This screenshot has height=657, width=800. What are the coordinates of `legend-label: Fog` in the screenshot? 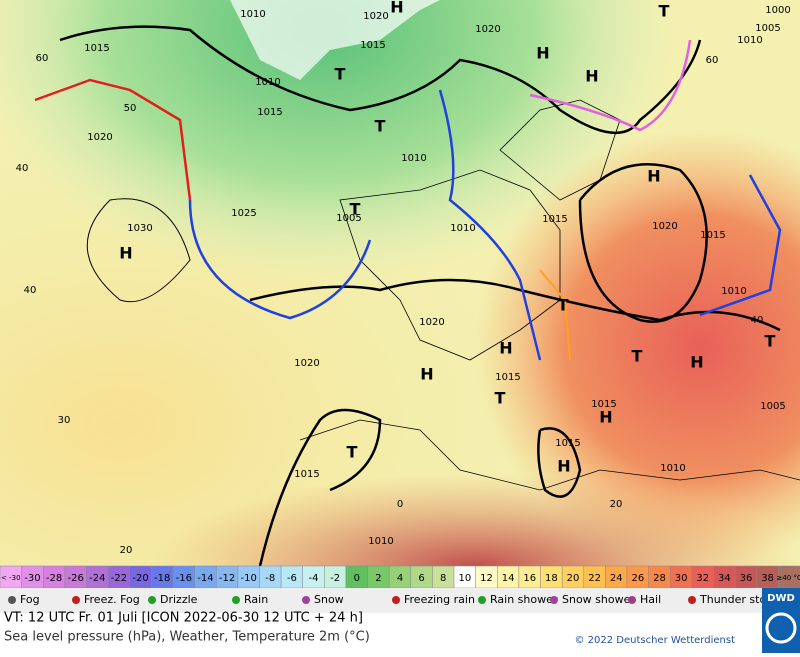 It's located at (30, 599).